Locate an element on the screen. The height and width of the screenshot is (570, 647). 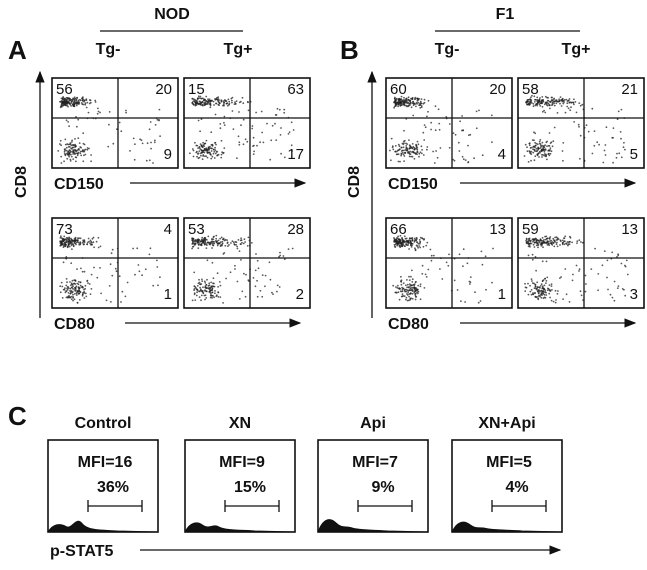
histogram-box is located at coordinates (373, 486).